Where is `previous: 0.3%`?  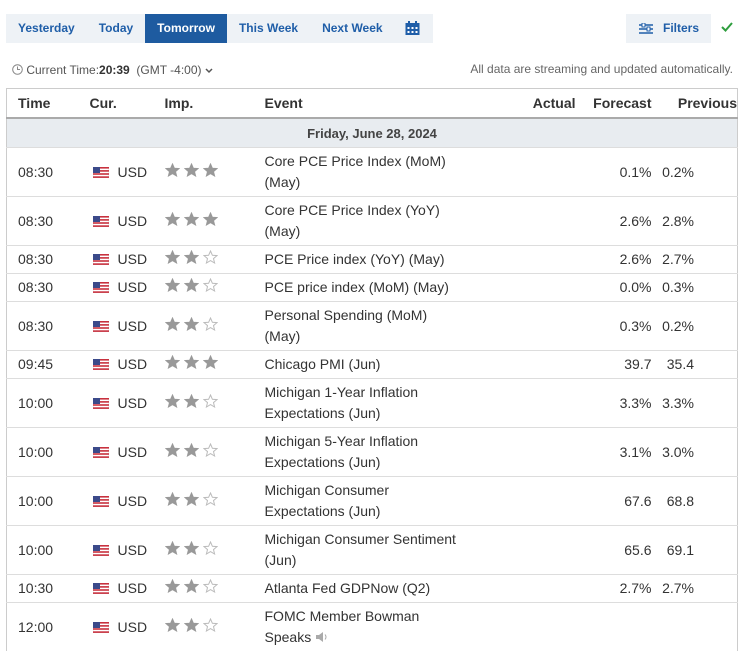
previous: 0.3% is located at coordinates (695, 288).